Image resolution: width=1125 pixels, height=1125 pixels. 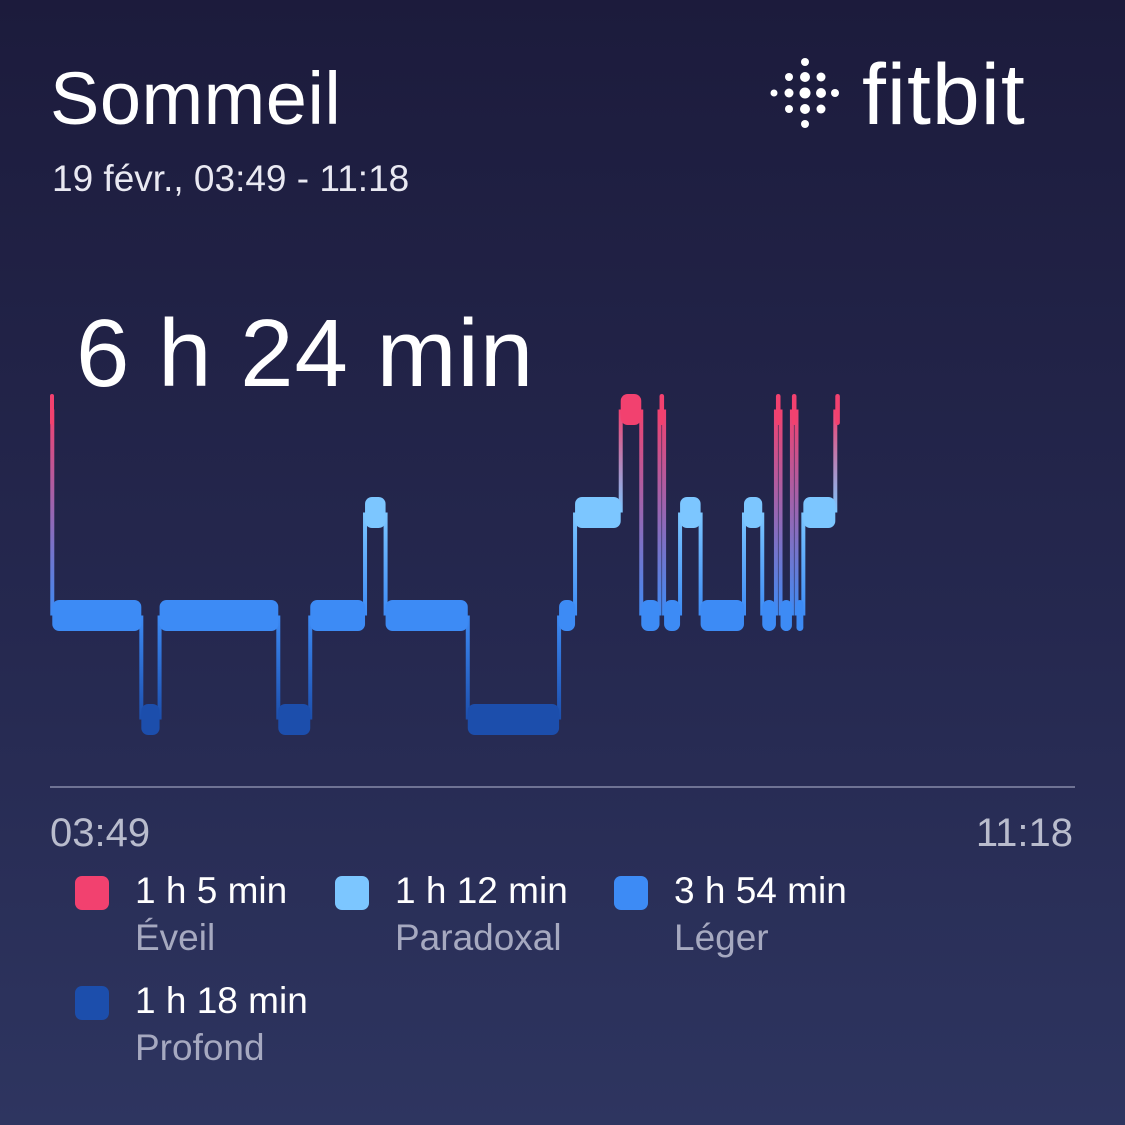 What do you see at coordinates (631, 893) in the screenshot?
I see `legend-swatch-light` at bounding box center [631, 893].